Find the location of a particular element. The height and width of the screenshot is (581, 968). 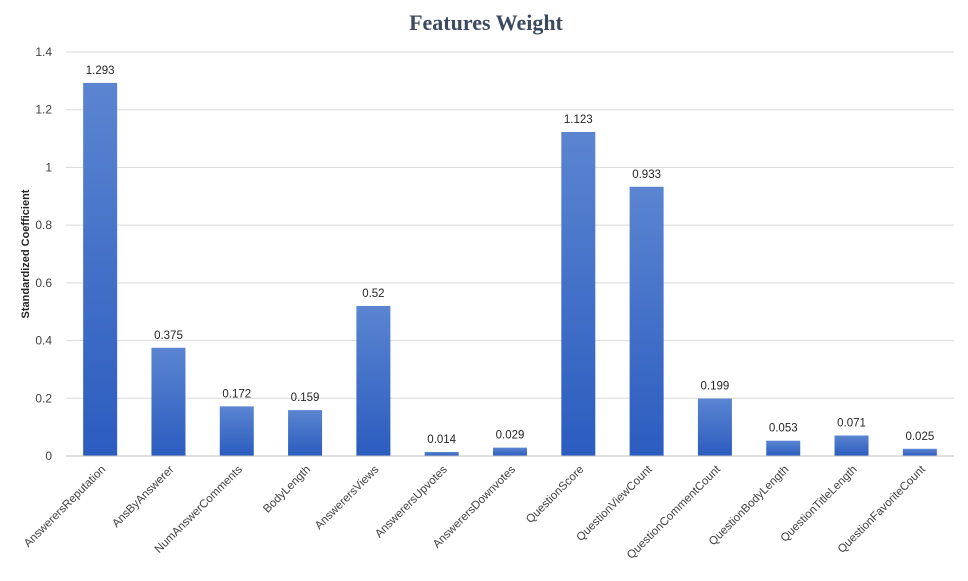

data-label: 0.199 is located at coordinates (715, 387).